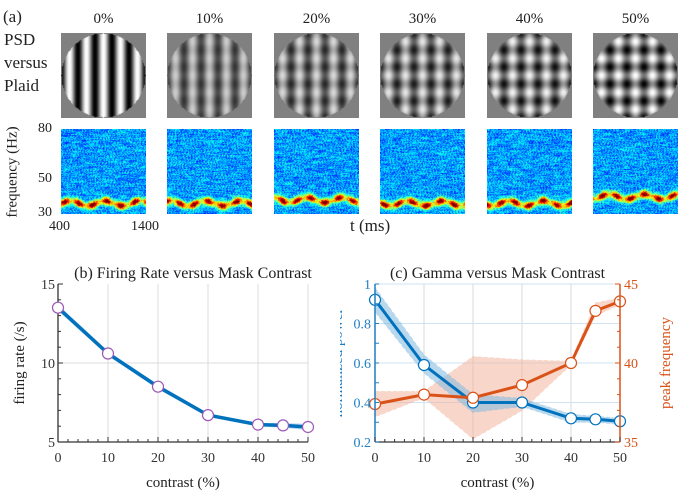 The image size is (693, 501). I want to click on panel-a-label: (a), so click(12, 16).